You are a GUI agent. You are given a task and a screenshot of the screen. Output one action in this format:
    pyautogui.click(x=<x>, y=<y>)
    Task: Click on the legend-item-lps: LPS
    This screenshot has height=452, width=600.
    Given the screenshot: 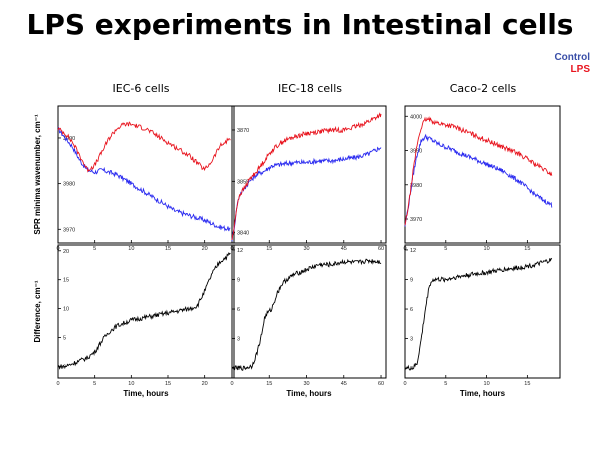 What is the action you would take?
    pyautogui.click(x=580, y=69)
    